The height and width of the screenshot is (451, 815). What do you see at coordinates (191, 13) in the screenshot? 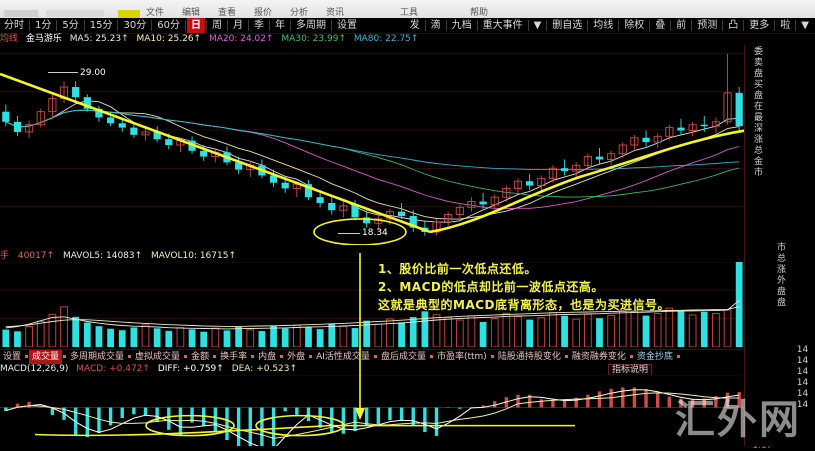
I see `menu-item-1: 编辑` at bounding box center [191, 13].